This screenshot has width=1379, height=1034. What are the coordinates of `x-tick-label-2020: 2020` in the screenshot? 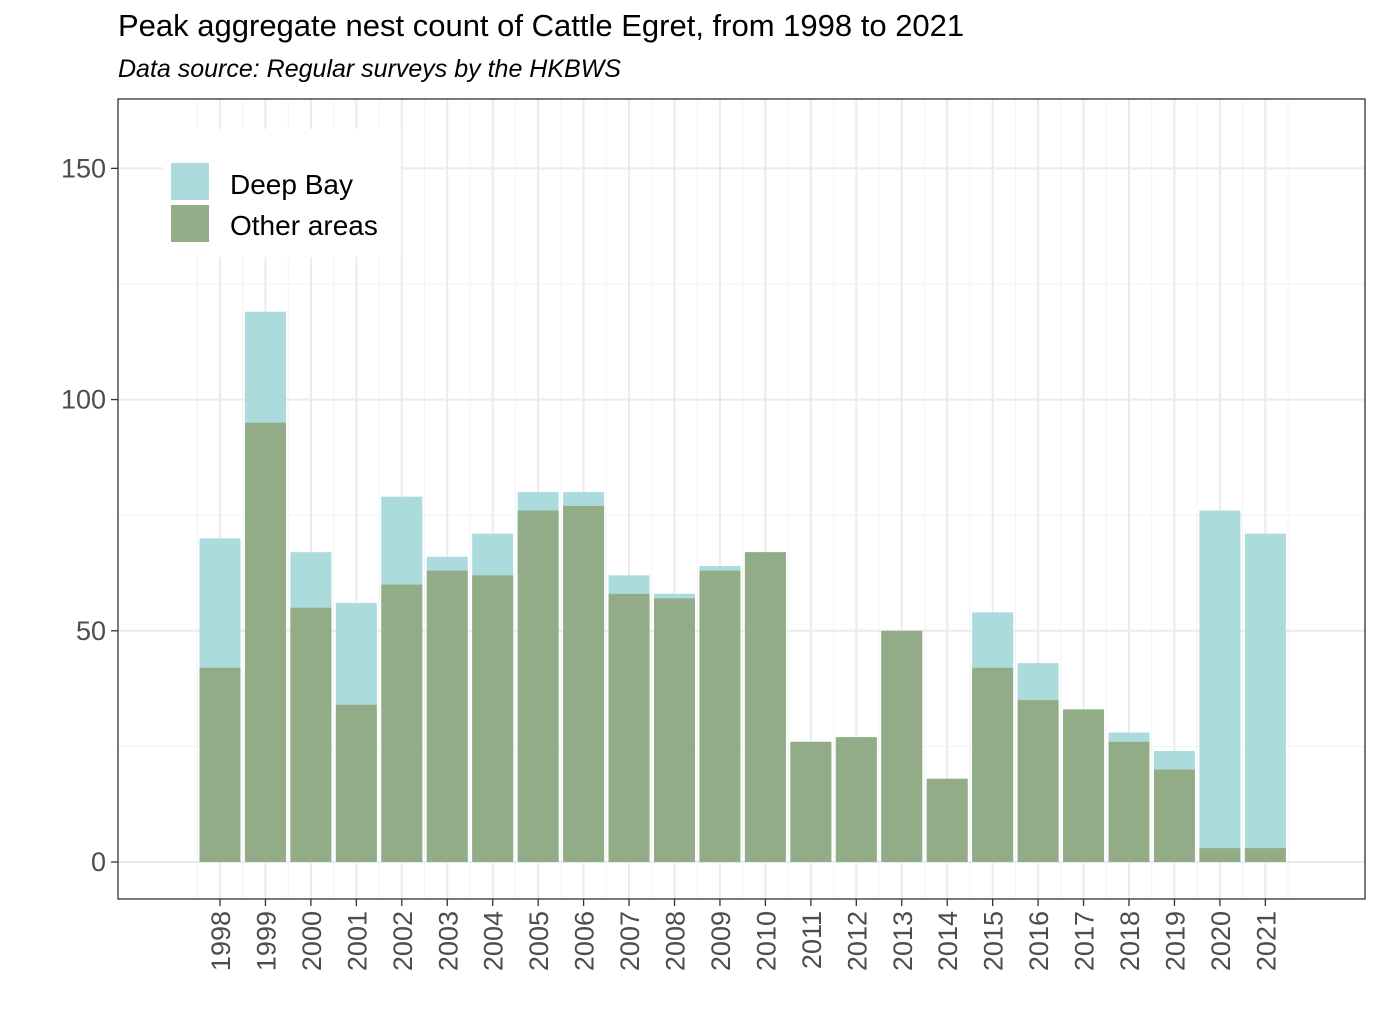 It's located at (1221, 941).